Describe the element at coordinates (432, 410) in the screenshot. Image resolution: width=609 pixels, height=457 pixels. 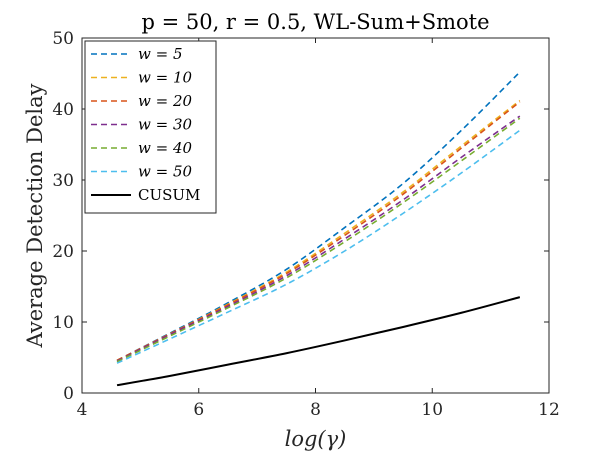
I see `x-tick-label: 10` at that location.